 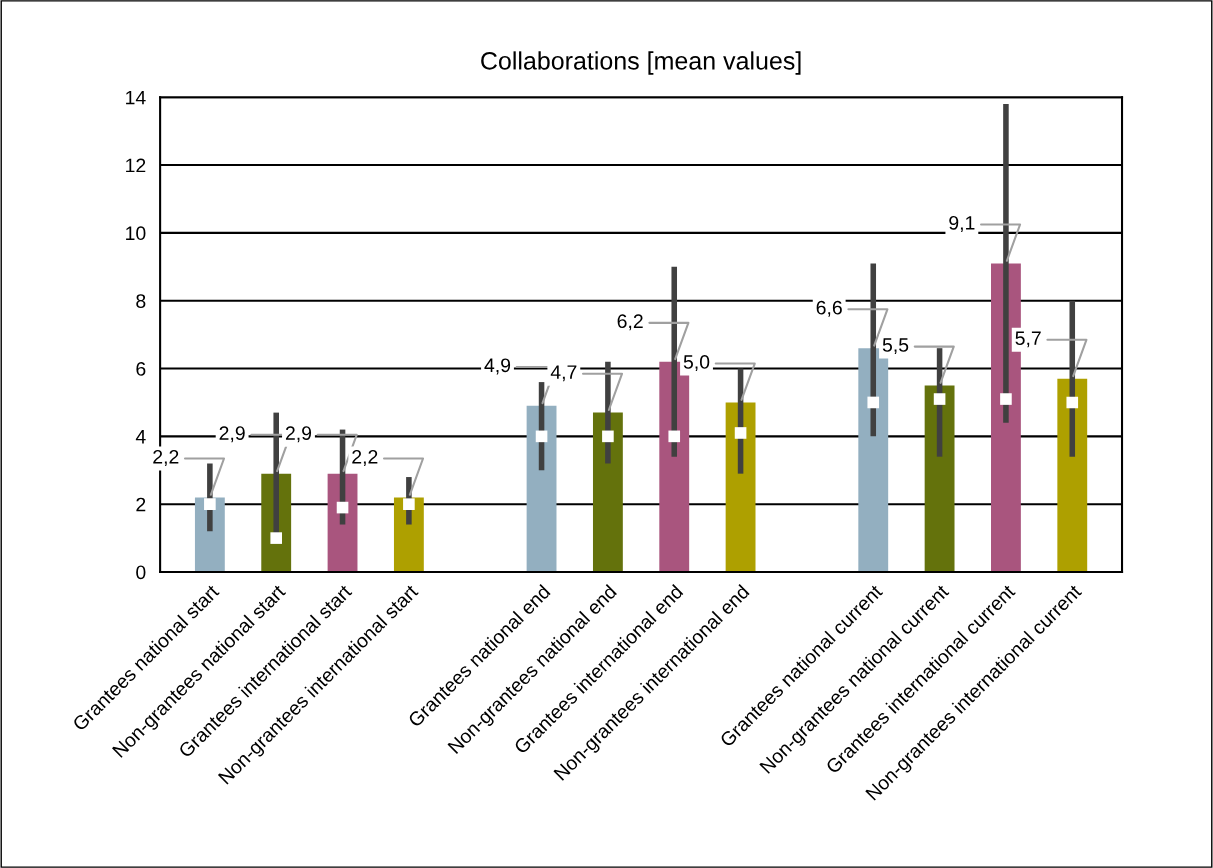 I want to click on data-label: 4,9, so click(x=497, y=366).